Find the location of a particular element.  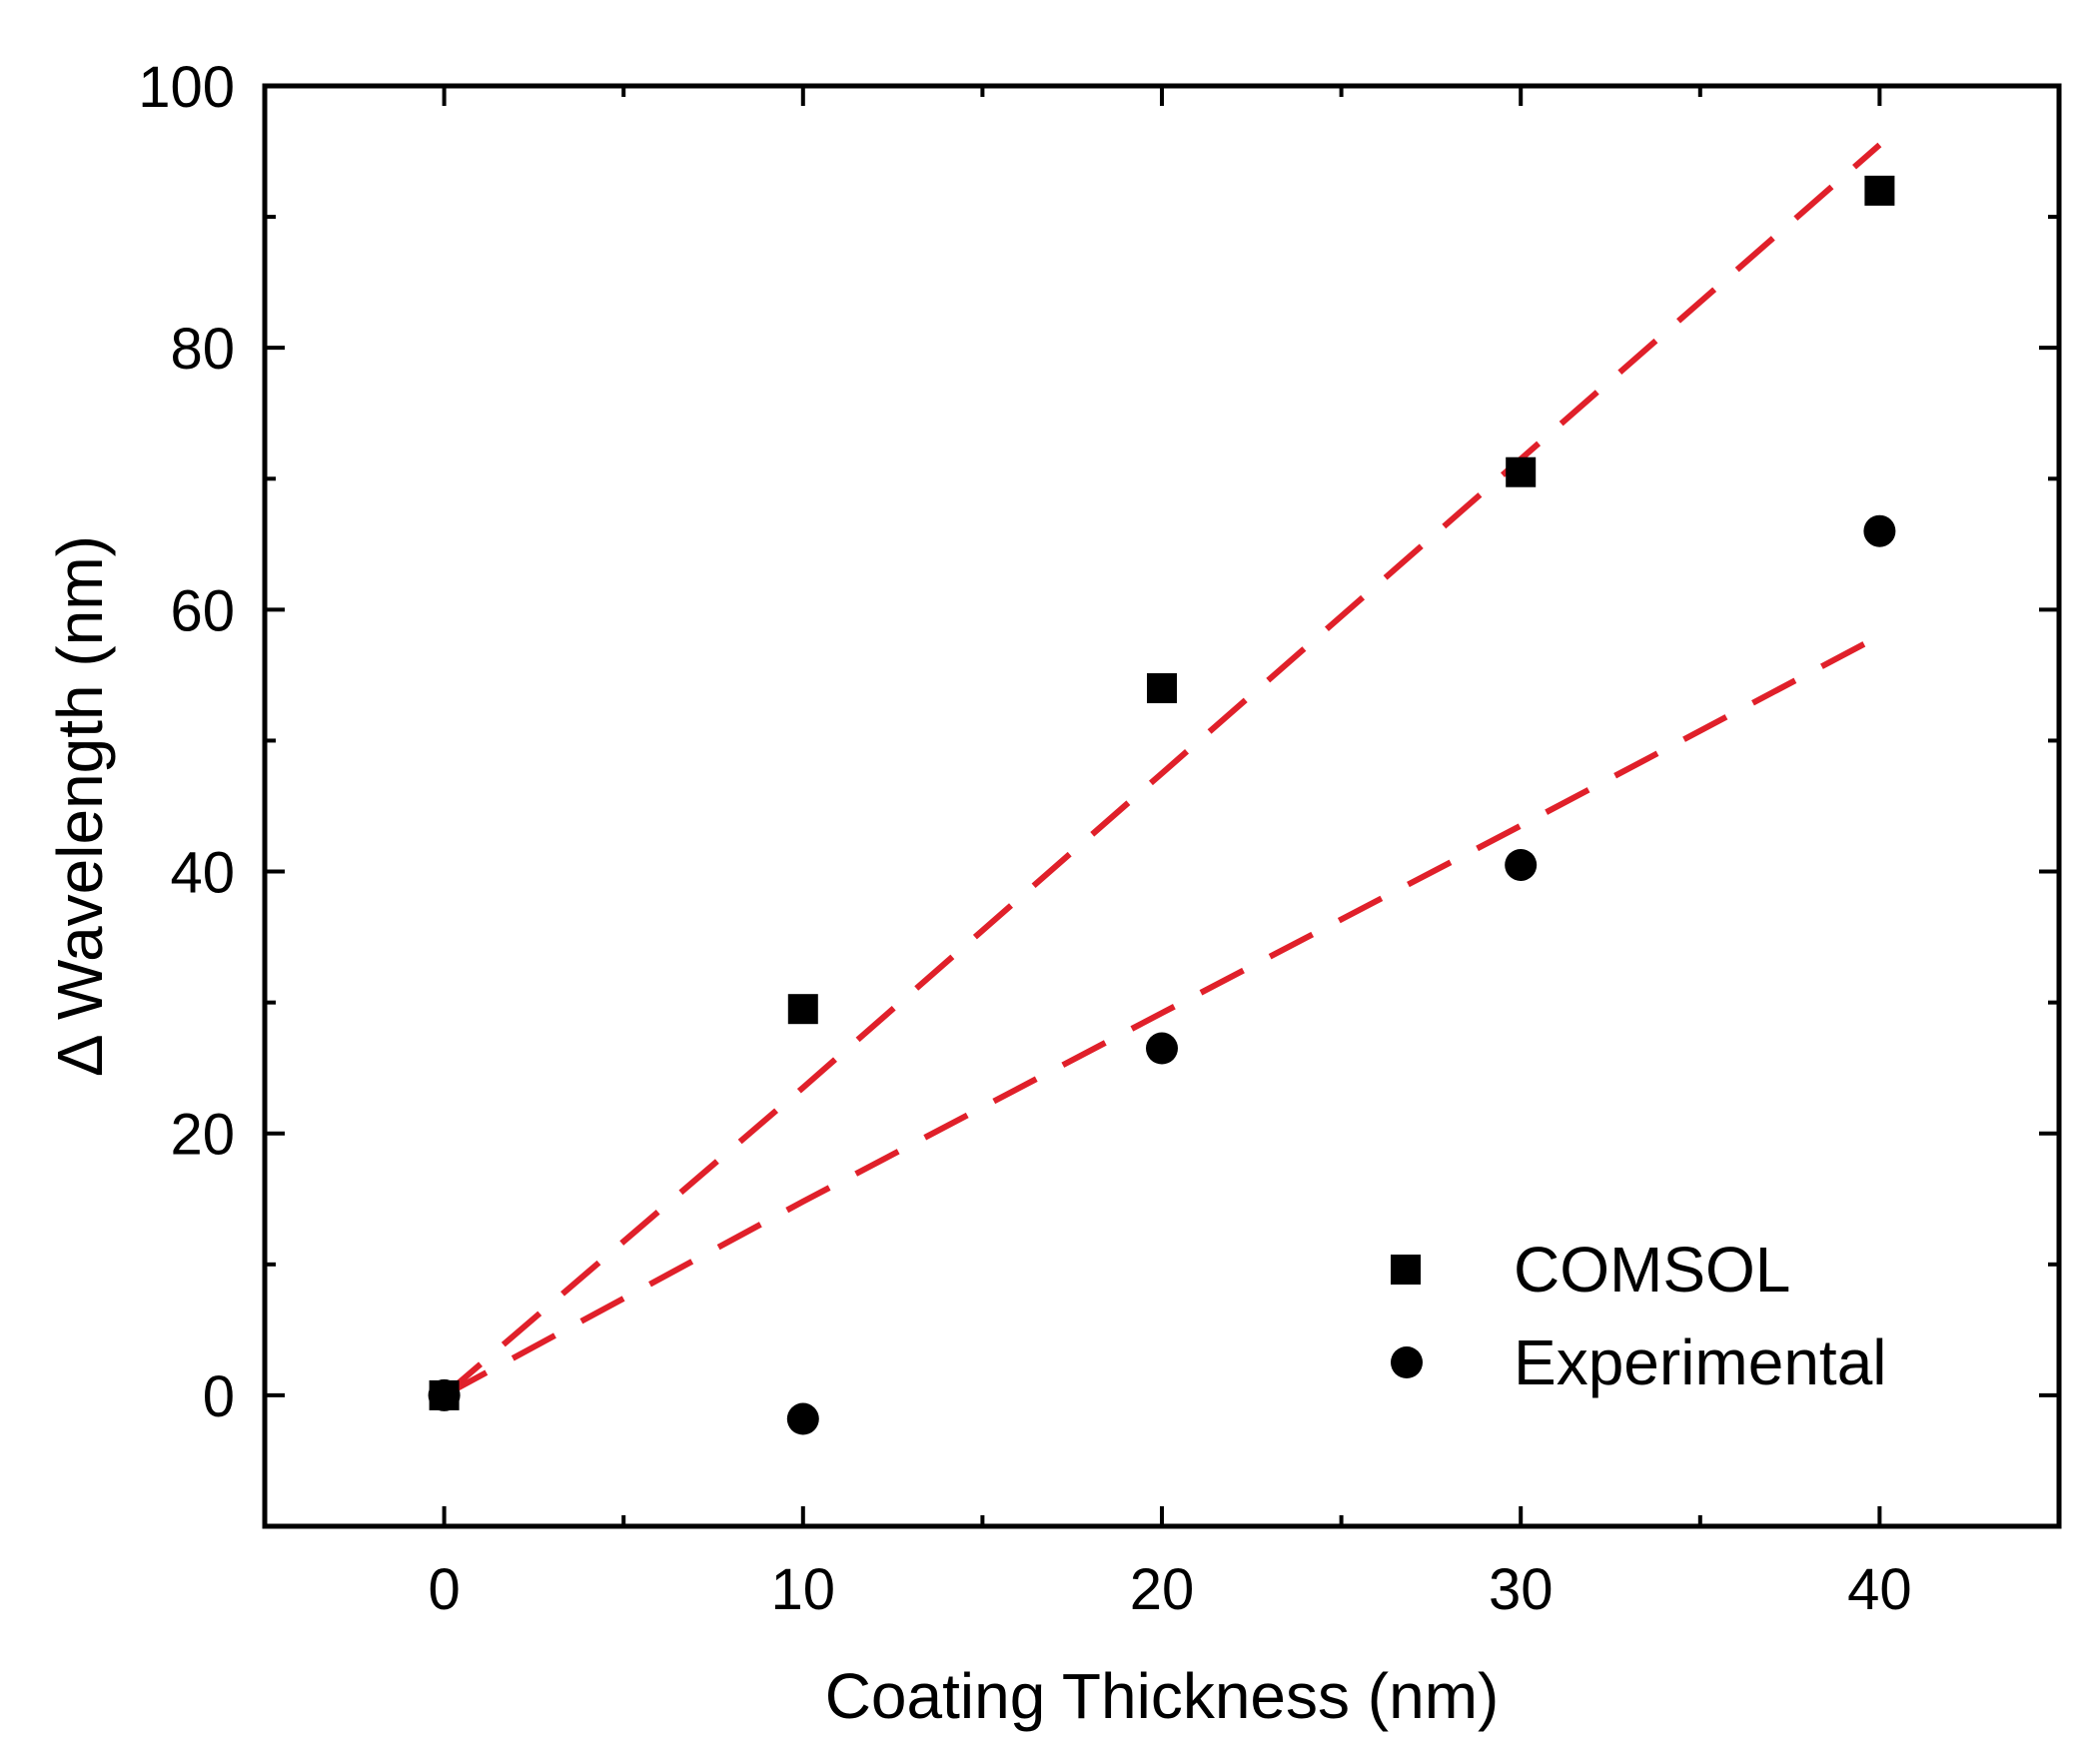

y-tick-label: 100 is located at coordinates (186, 88).